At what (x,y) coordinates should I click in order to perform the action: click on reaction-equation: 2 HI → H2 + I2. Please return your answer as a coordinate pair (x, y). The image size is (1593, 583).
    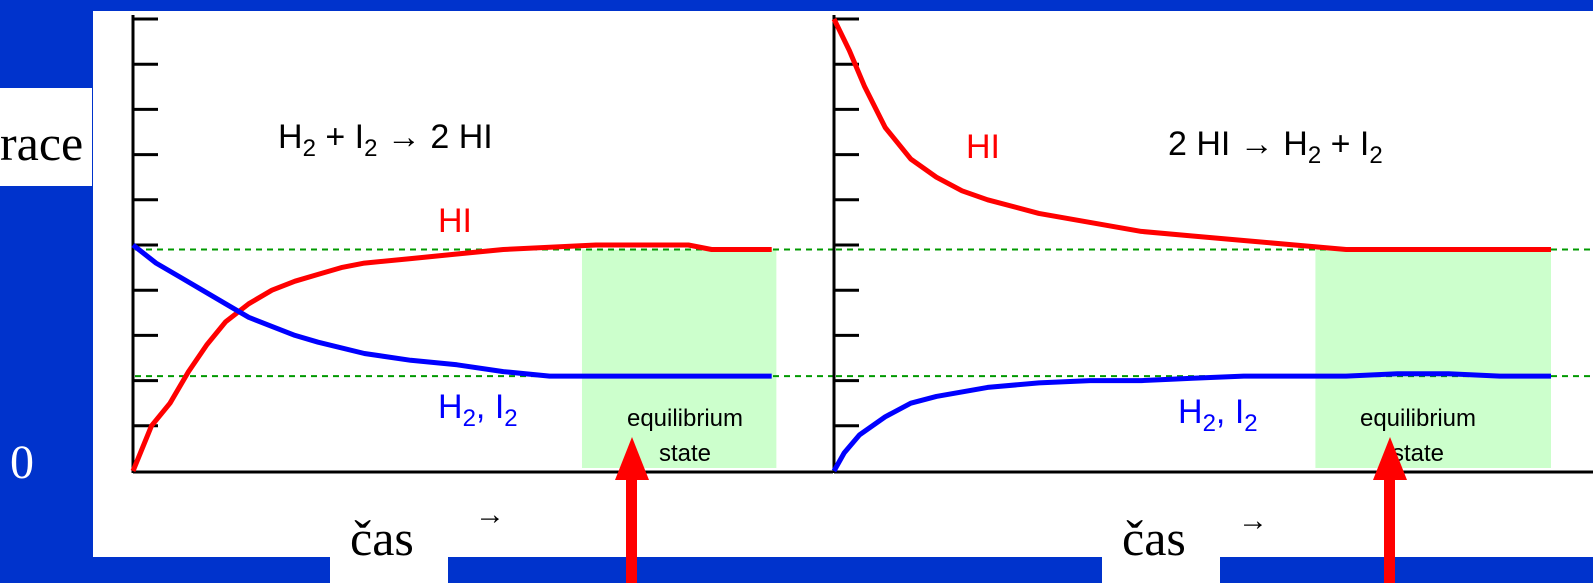
    Looking at the image, I should click on (1275, 147).